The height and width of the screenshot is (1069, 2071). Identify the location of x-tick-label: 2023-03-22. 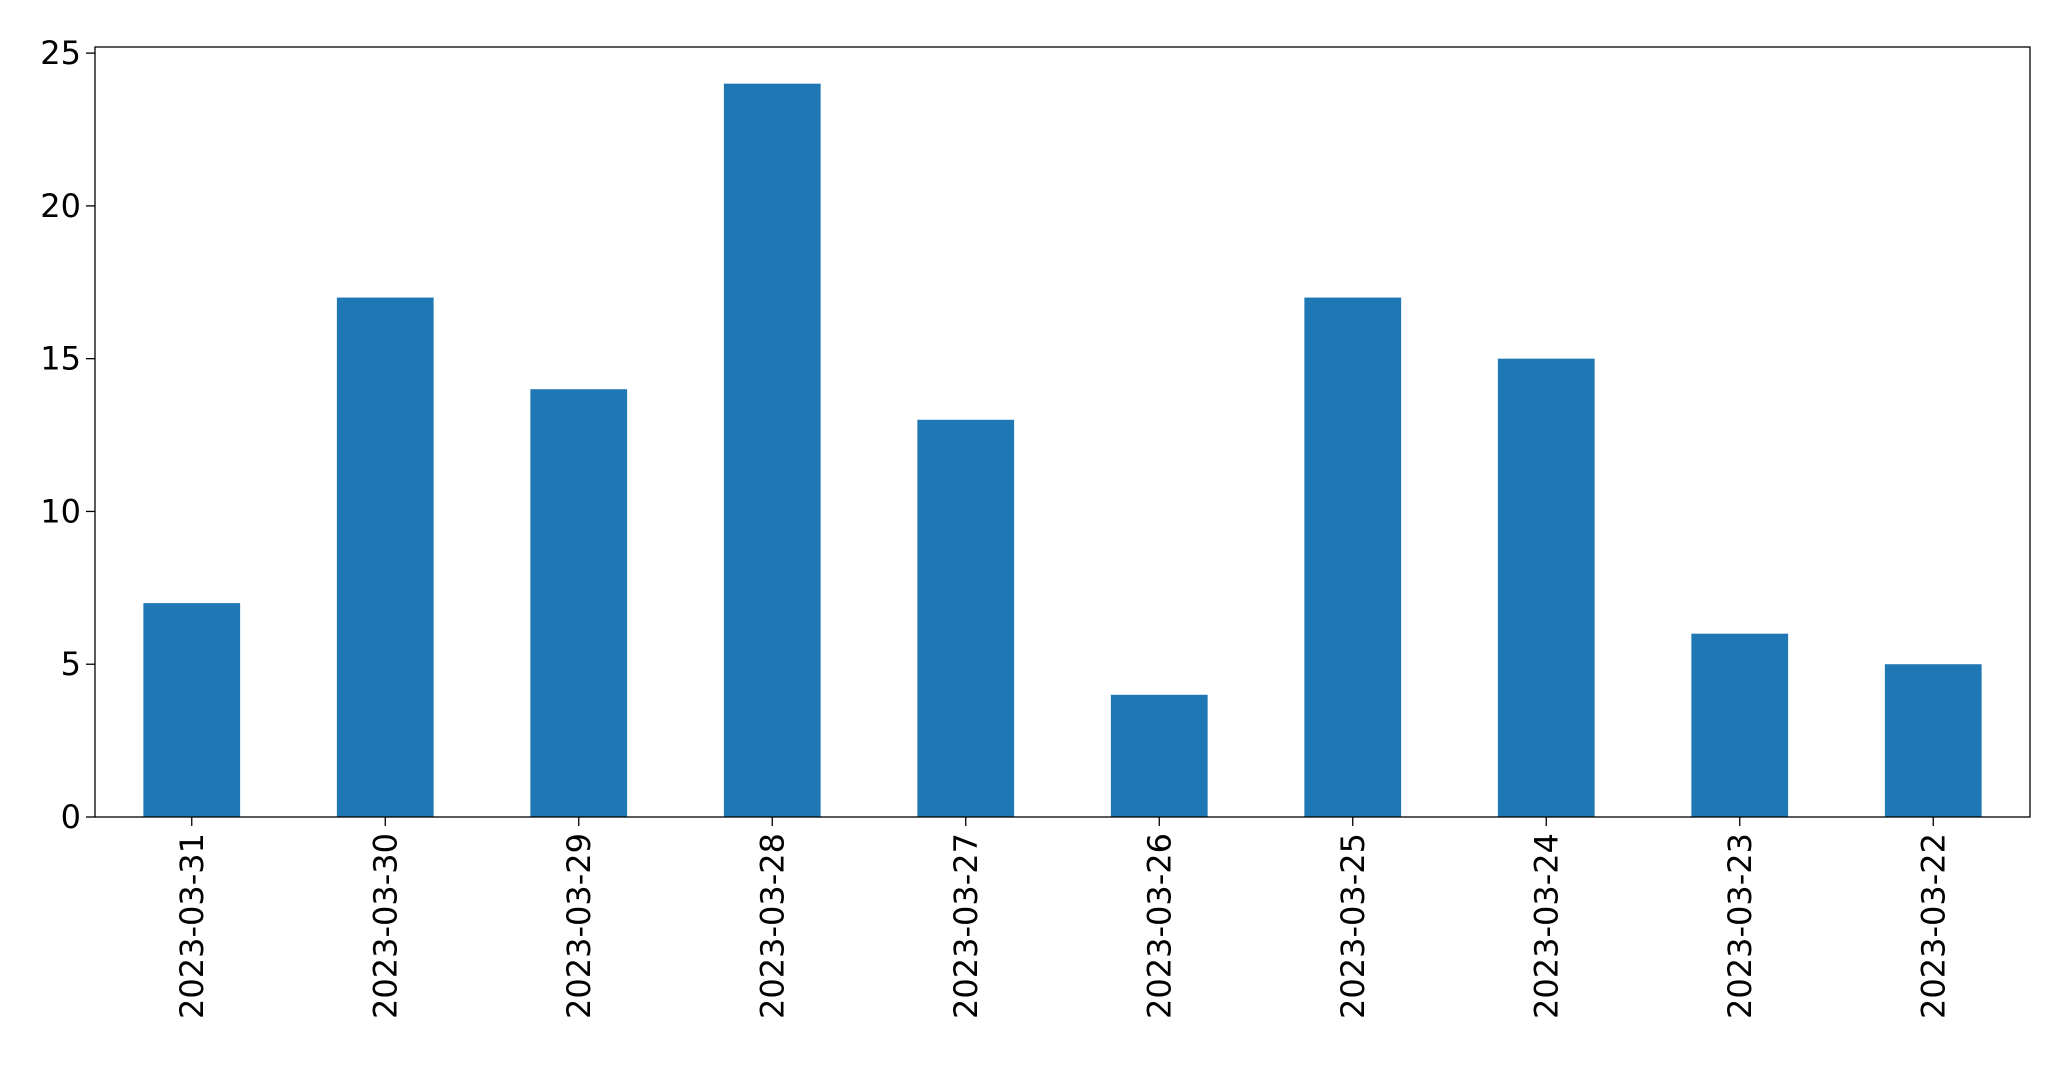
(1933, 926).